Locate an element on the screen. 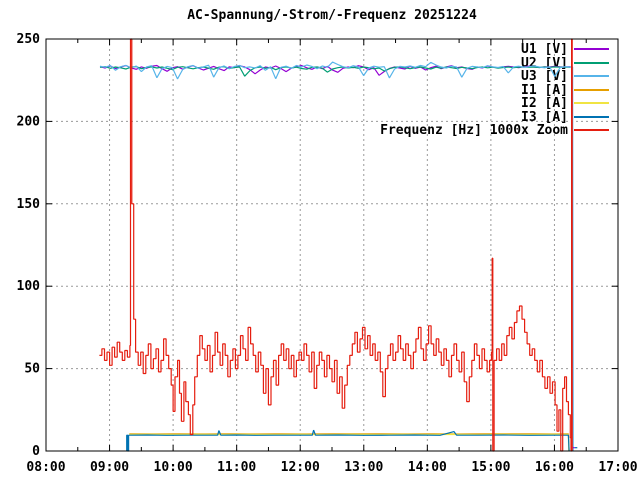  x-tick-label: 12:00 is located at coordinates (300, 467).